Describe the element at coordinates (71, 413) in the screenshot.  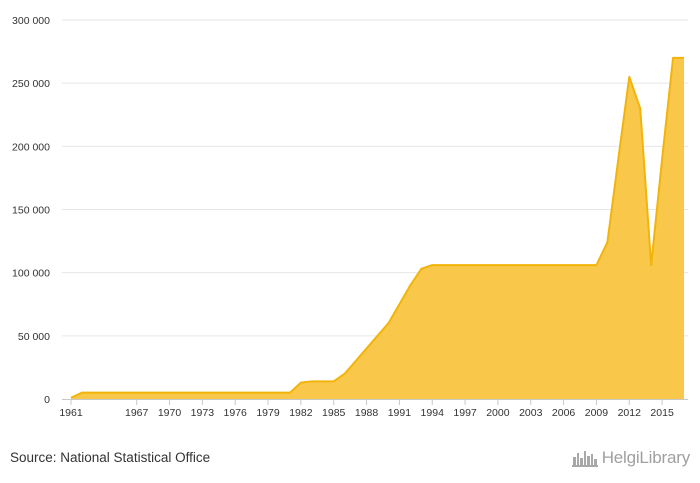
I see `x-tick-label: 1961` at that location.